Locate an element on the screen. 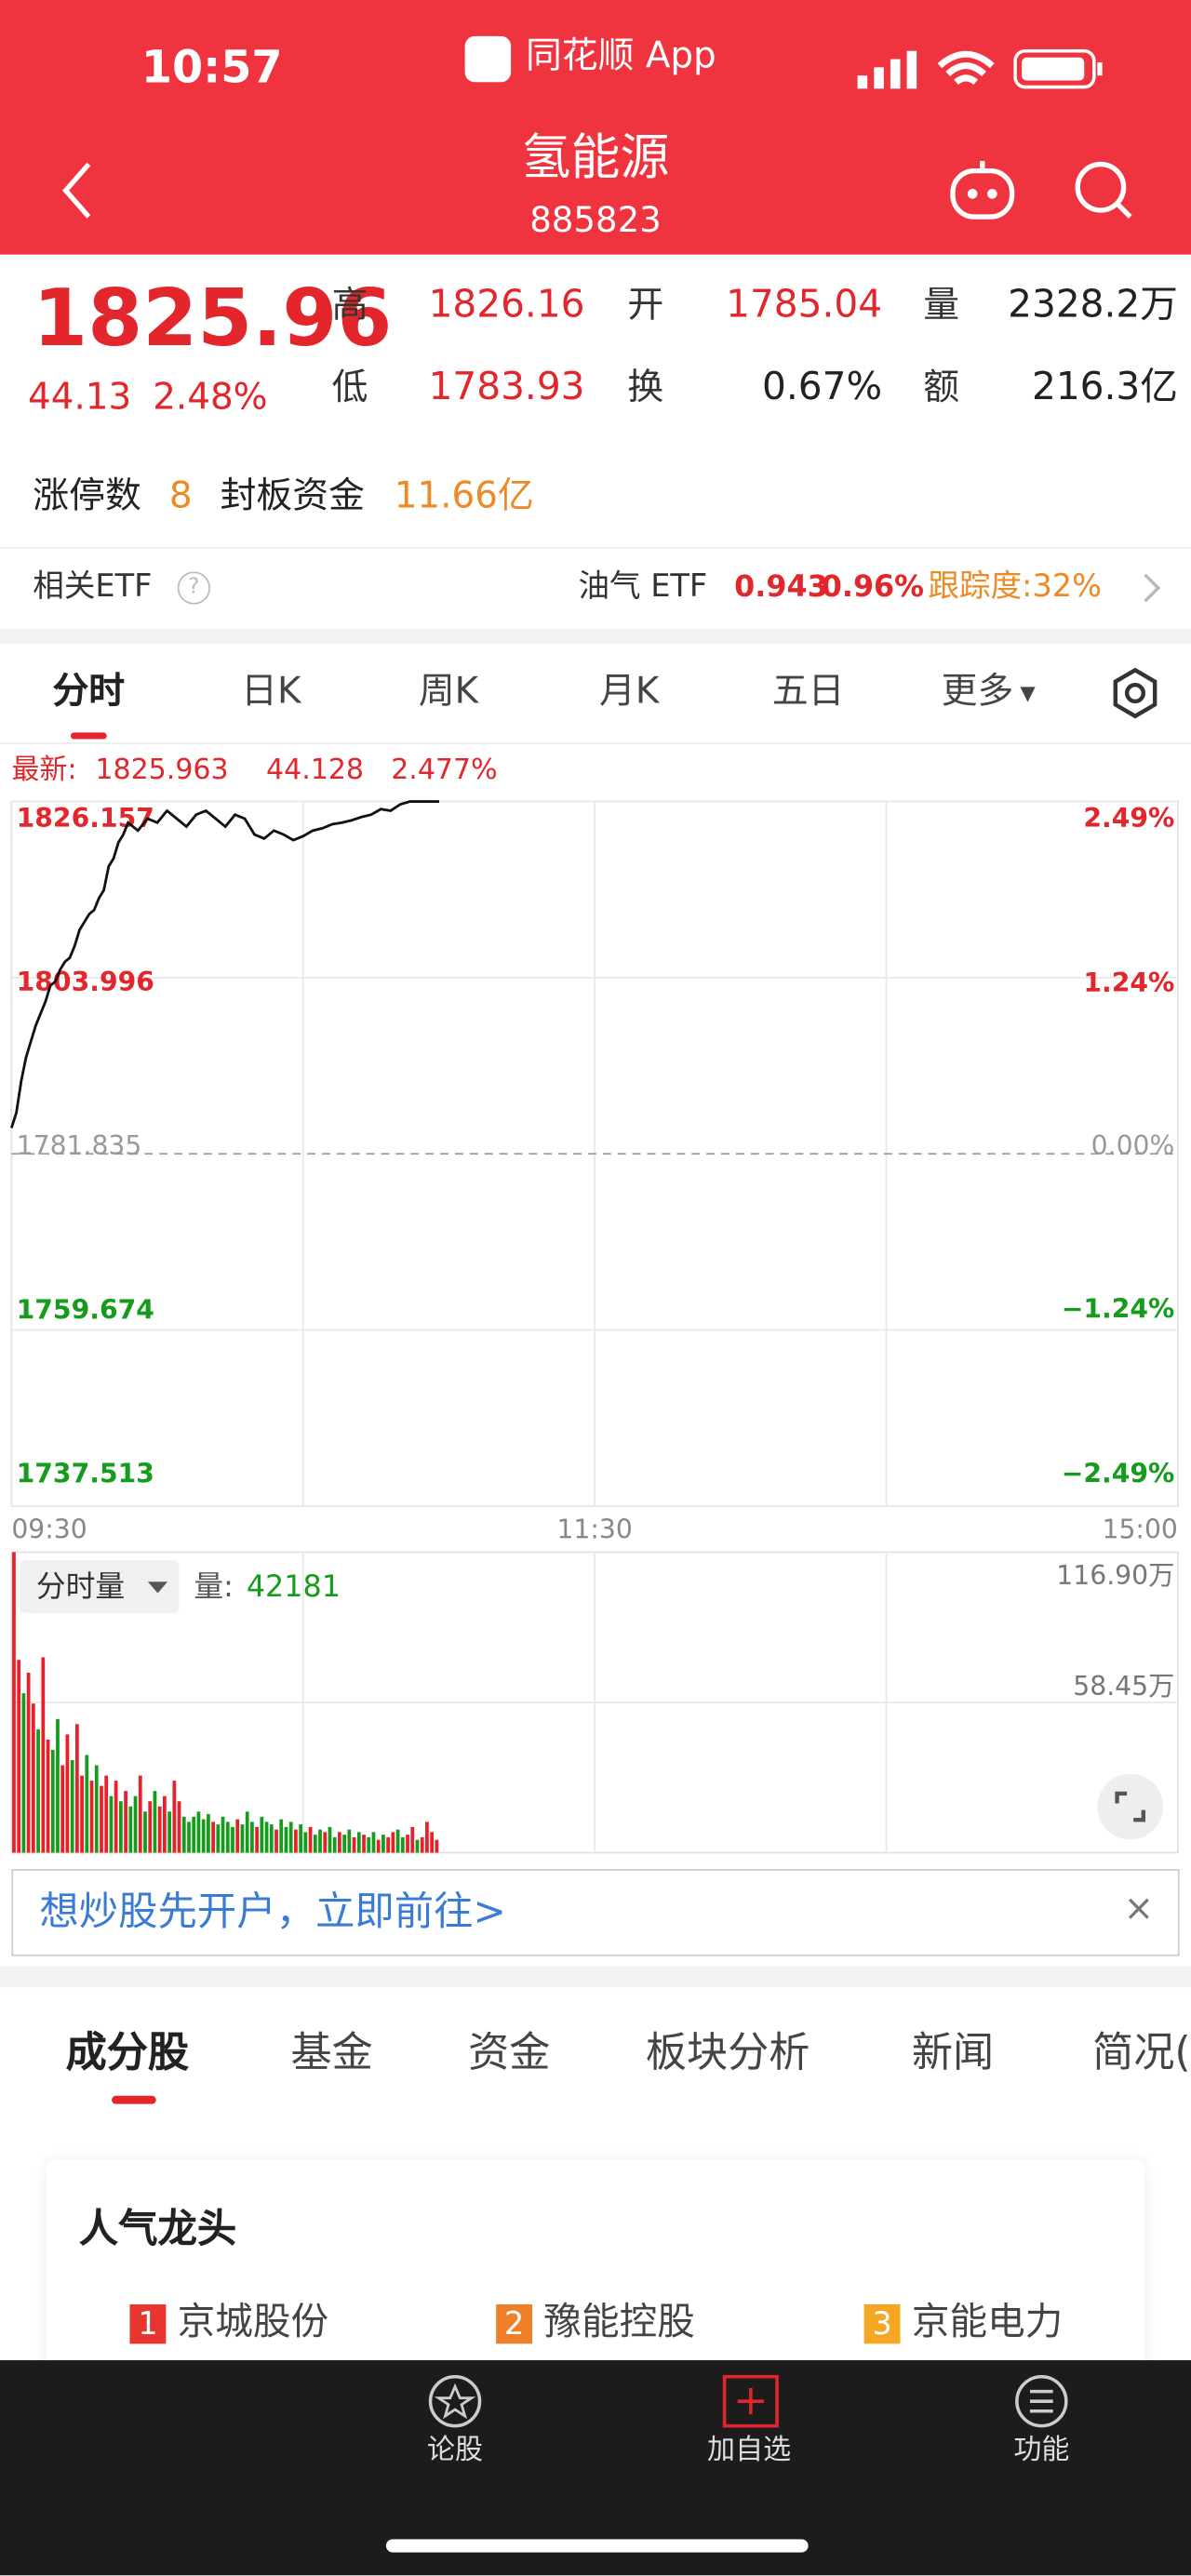 The height and width of the screenshot is (2576, 1191). status-time: 10:57 is located at coordinates (212, 68).